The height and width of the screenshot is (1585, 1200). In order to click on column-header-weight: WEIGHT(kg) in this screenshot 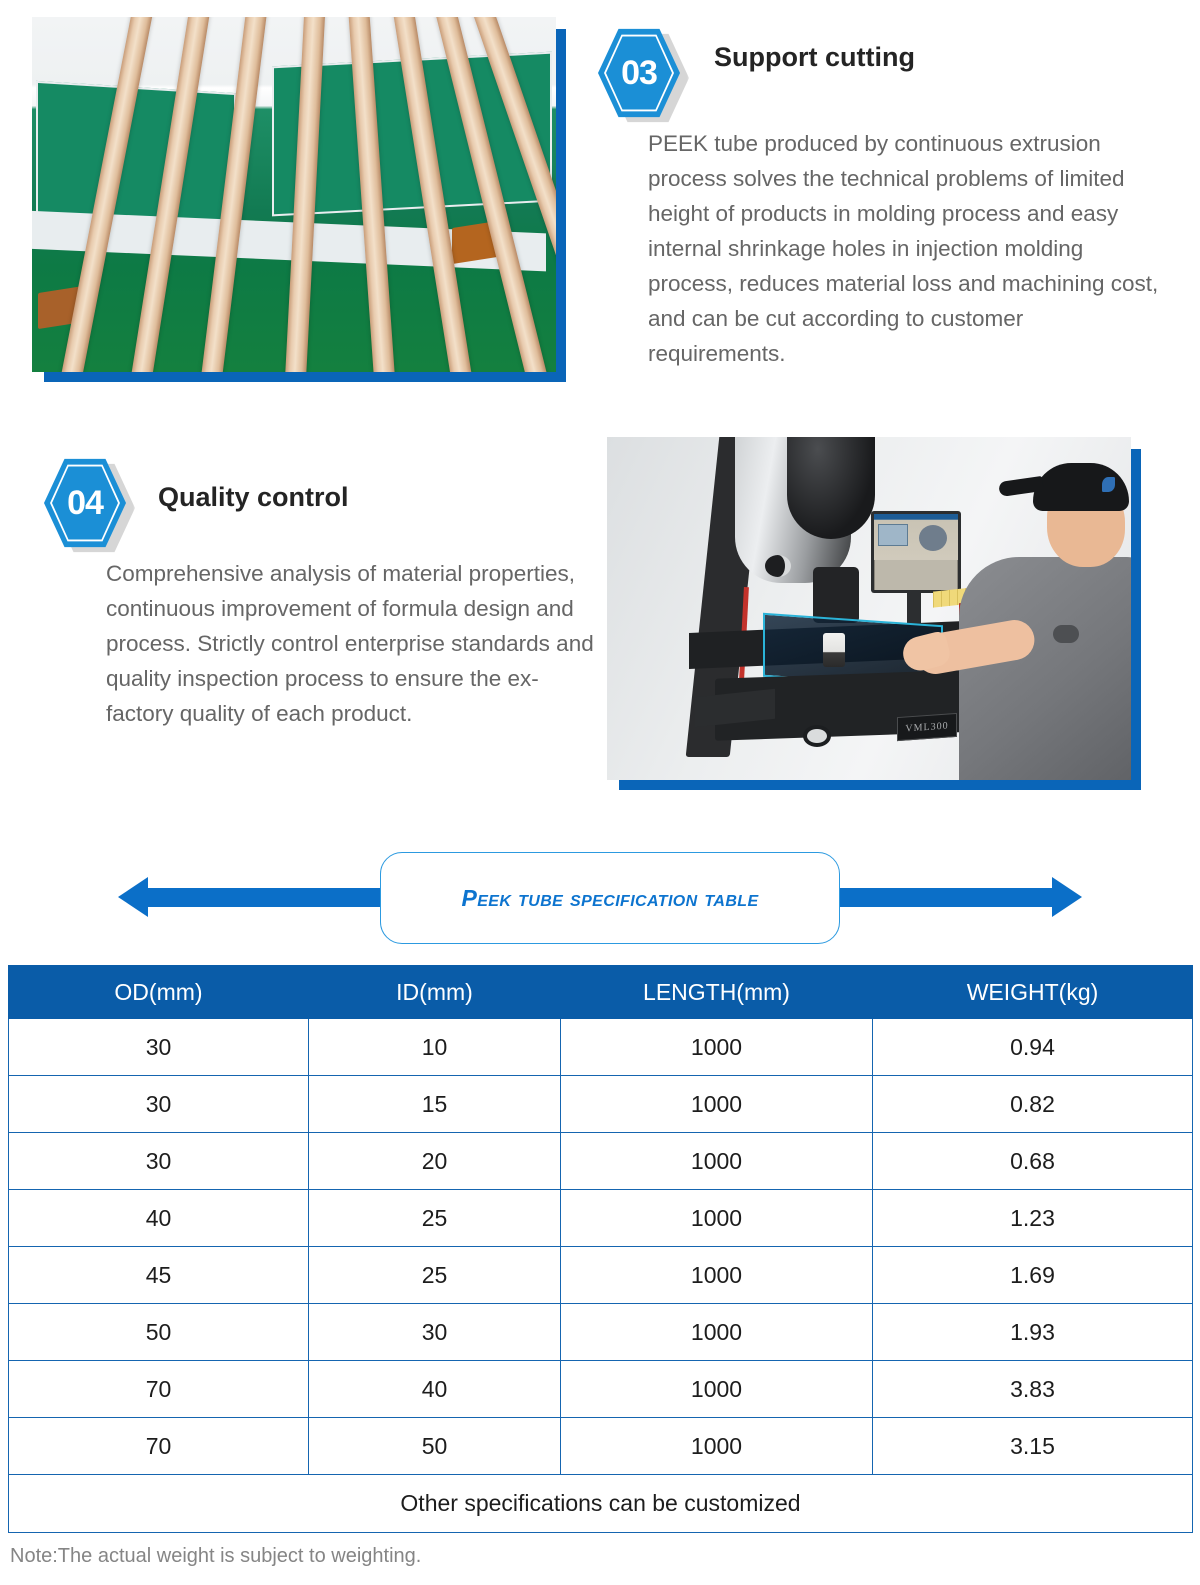, I will do `click(1032, 992)`.